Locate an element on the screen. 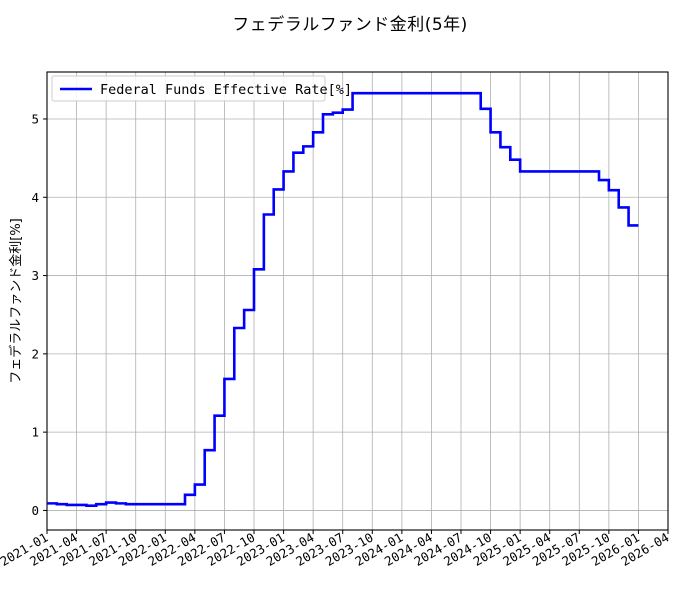  legend-box is located at coordinates (188, 88).